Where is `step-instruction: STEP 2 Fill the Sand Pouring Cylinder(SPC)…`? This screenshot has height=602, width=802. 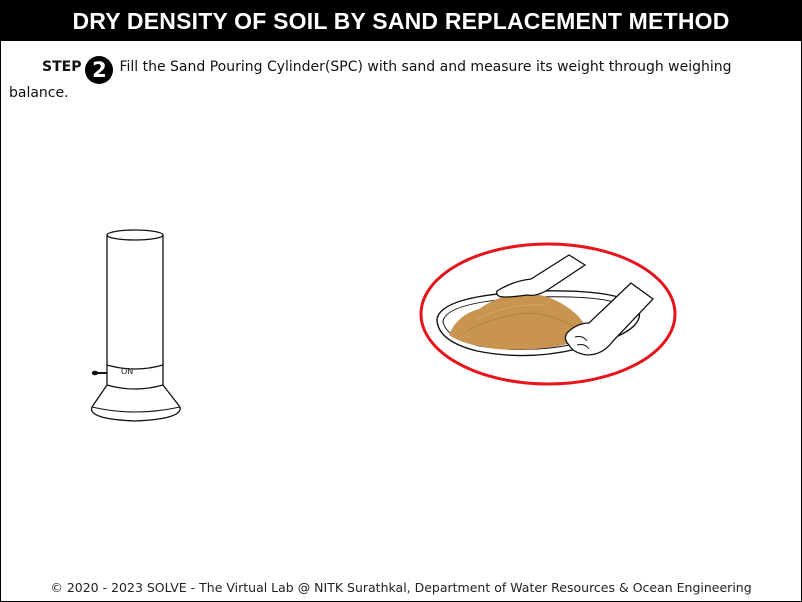
step-instruction: STEP 2 Fill the Sand Pouring Cylinder(SPC)… is located at coordinates (389, 79).